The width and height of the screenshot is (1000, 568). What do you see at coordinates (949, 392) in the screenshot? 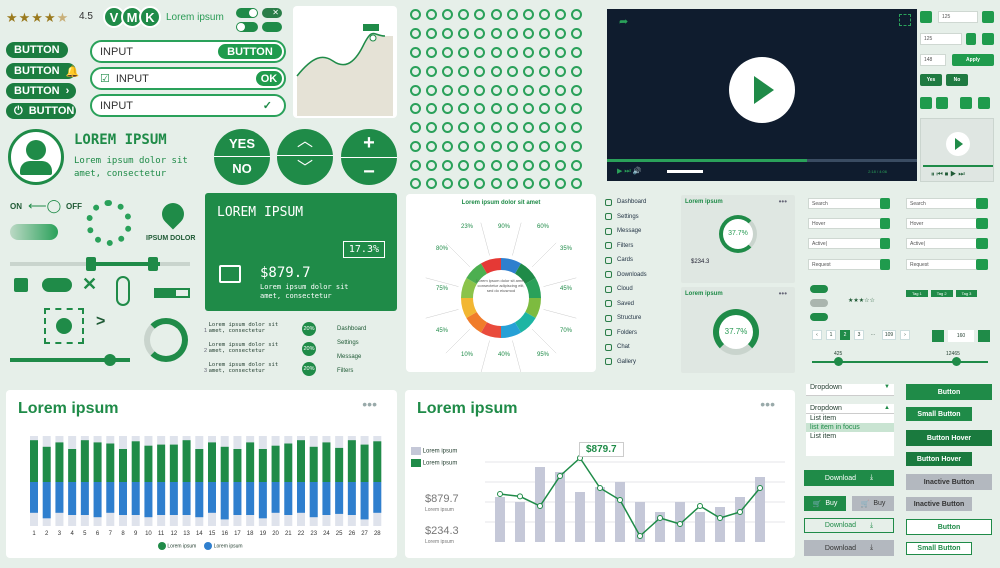
I see `sample-button: Button` at bounding box center [949, 392].